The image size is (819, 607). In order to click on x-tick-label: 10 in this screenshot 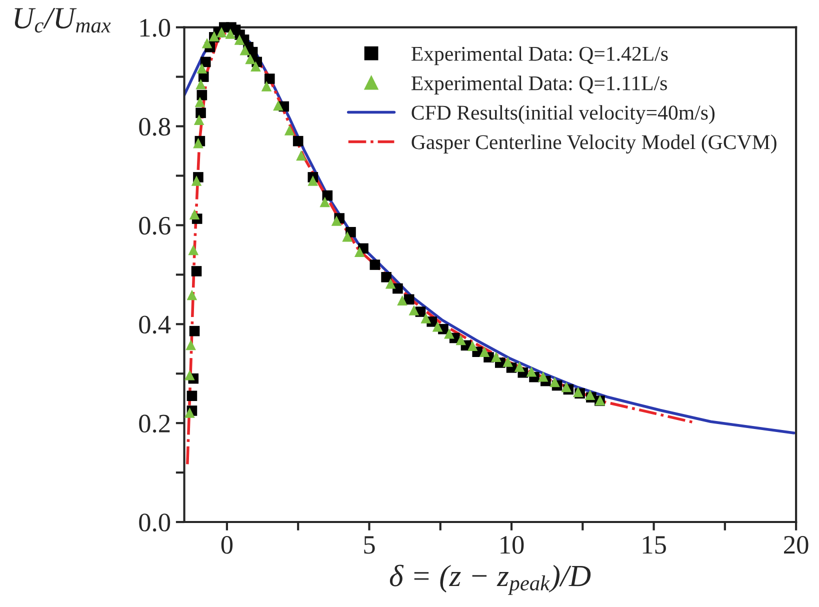, I will do `click(512, 545)`.